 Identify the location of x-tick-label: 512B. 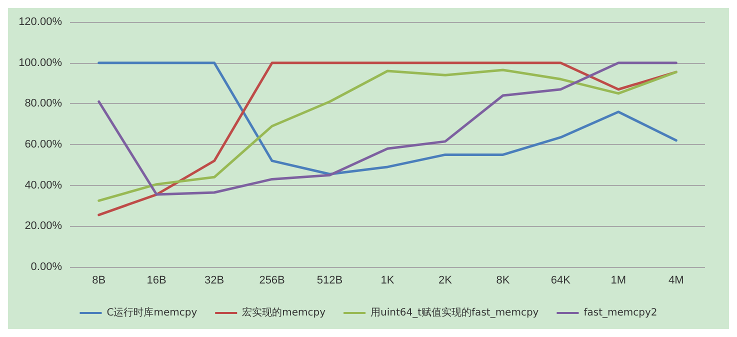
(329, 280).